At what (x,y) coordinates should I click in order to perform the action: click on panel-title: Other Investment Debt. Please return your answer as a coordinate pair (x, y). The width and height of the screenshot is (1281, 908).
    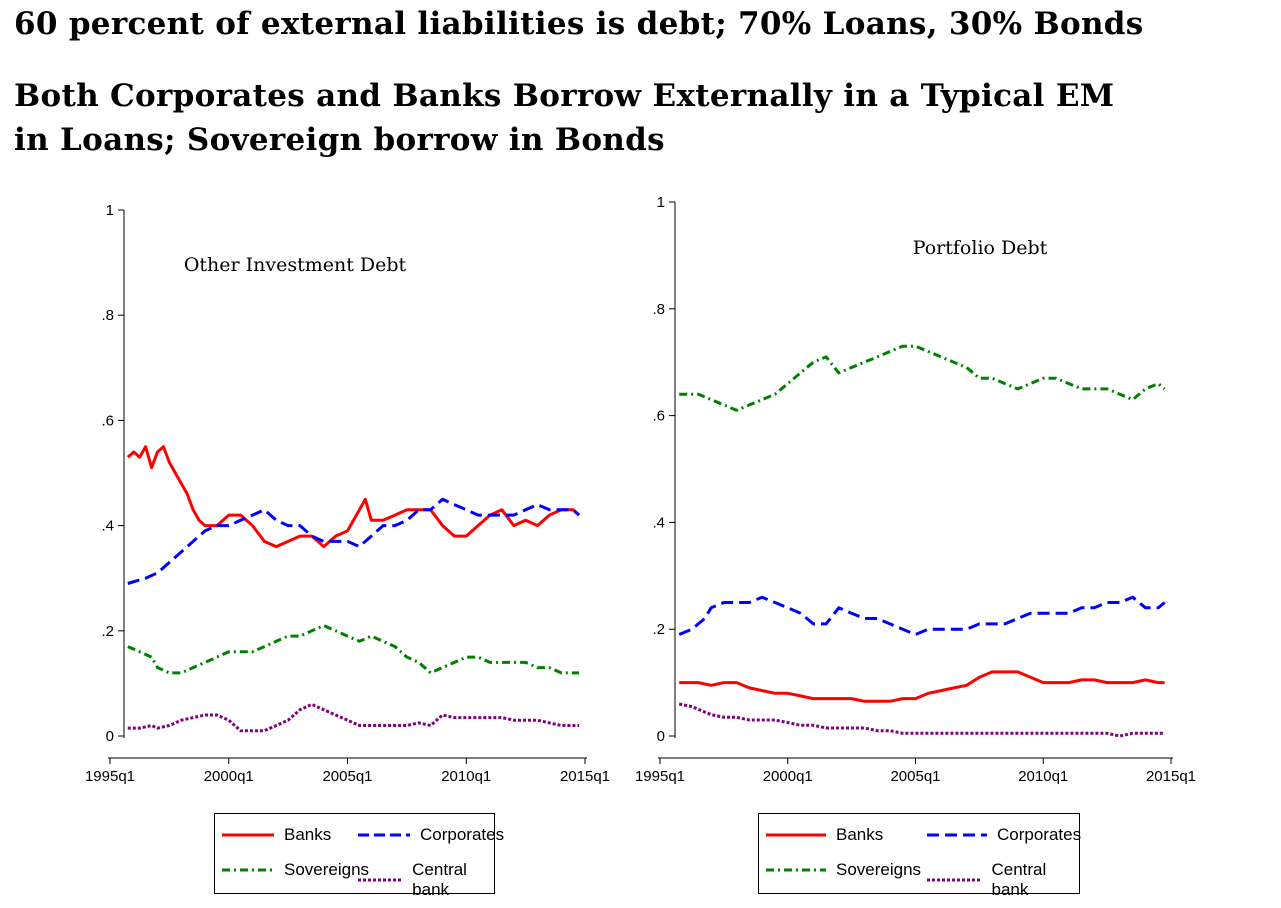
    Looking at the image, I should click on (295, 265).